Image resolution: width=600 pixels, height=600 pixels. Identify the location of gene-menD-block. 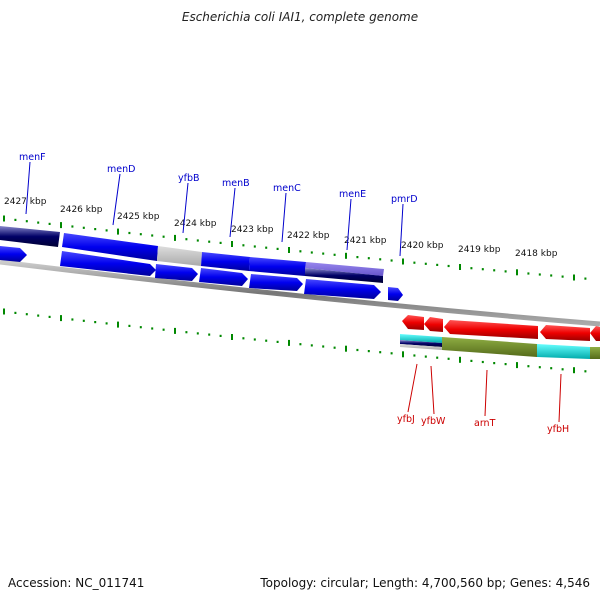
(110, 247).